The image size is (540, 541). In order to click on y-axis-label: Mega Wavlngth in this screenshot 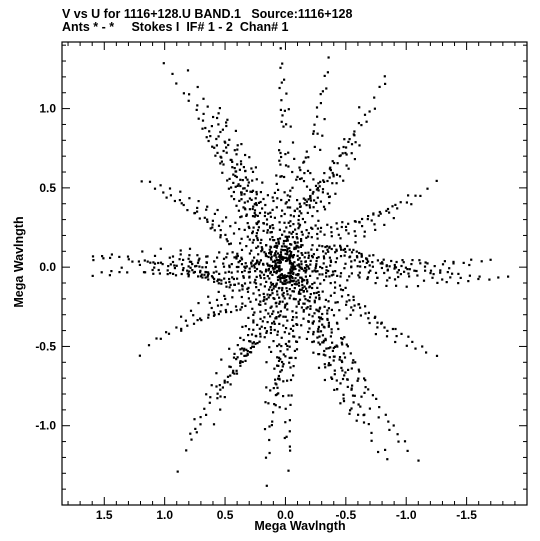, I will do `click(19, 261)`.